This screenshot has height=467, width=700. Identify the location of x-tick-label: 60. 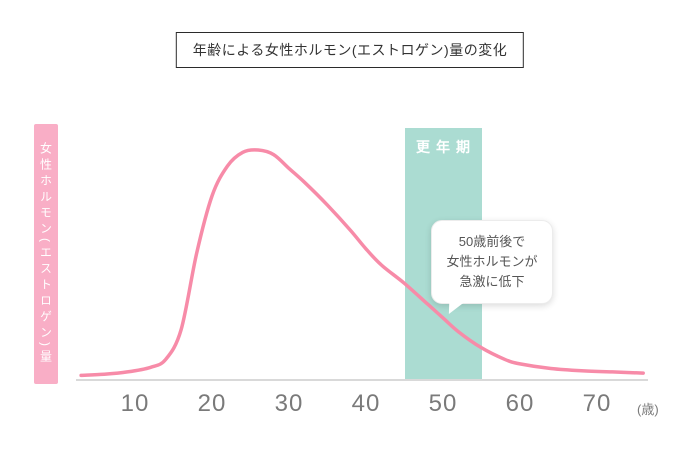
(520, 403).